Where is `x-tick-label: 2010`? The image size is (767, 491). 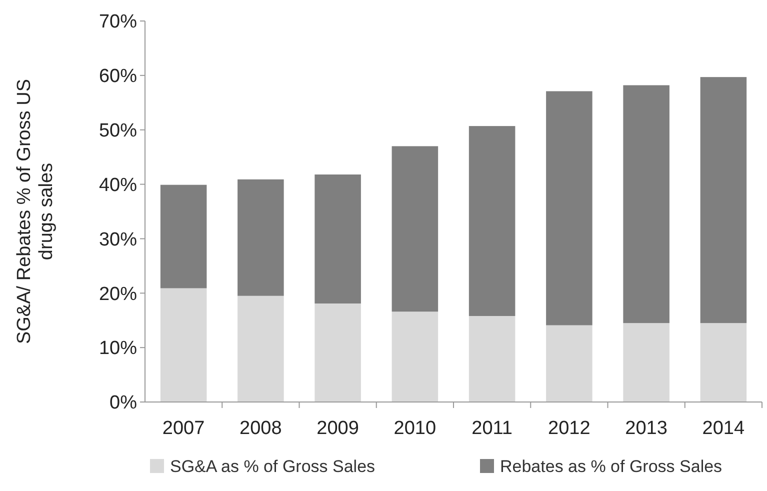
x-tick-label: 2010 is located at coordinates (415, 428).